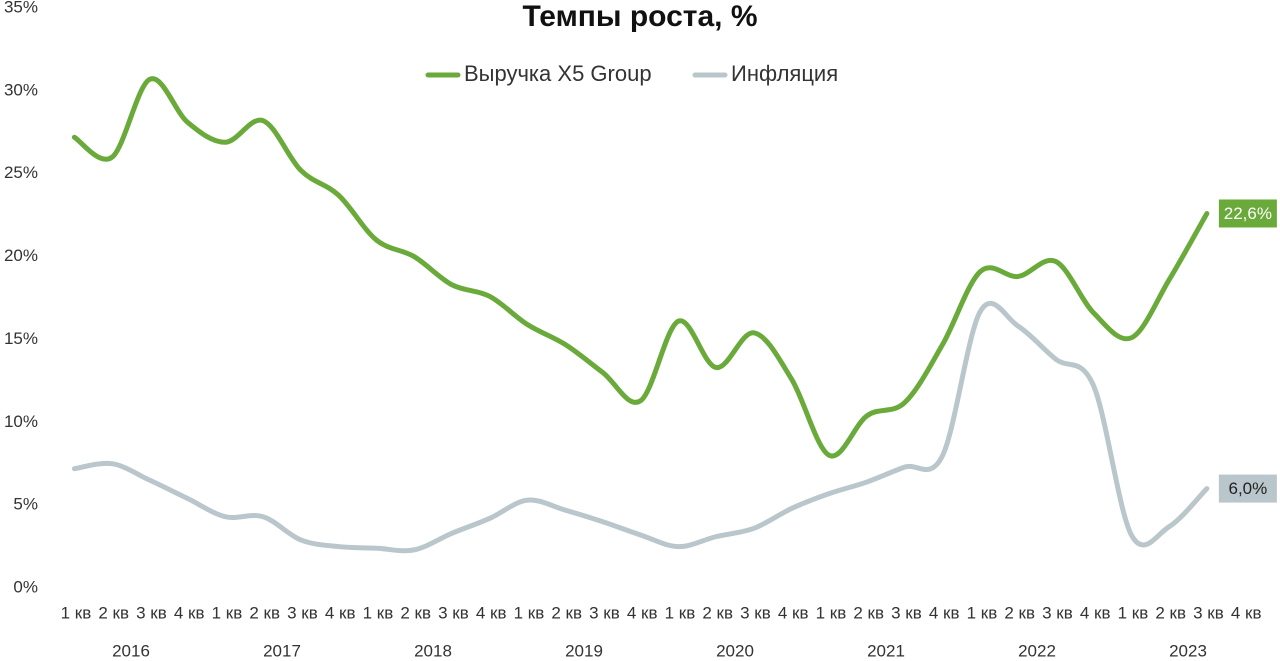  What do you see at coordinates (784, 73) in the screenshot?
I see `legend-label: Инфляция` at bounding box center [784, 73].